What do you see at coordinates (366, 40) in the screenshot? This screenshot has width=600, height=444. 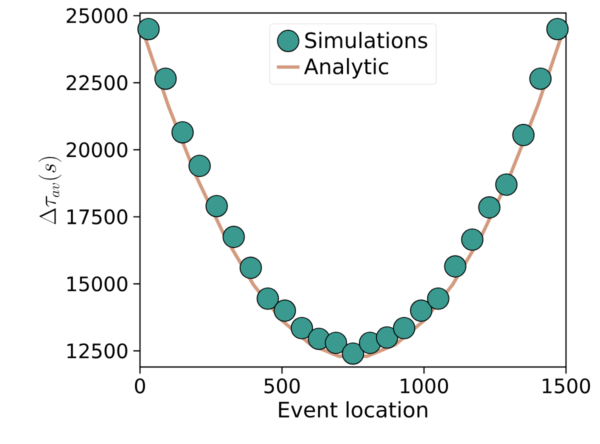 I see `legend-label: Simulations` at bounding box center [366, 40].